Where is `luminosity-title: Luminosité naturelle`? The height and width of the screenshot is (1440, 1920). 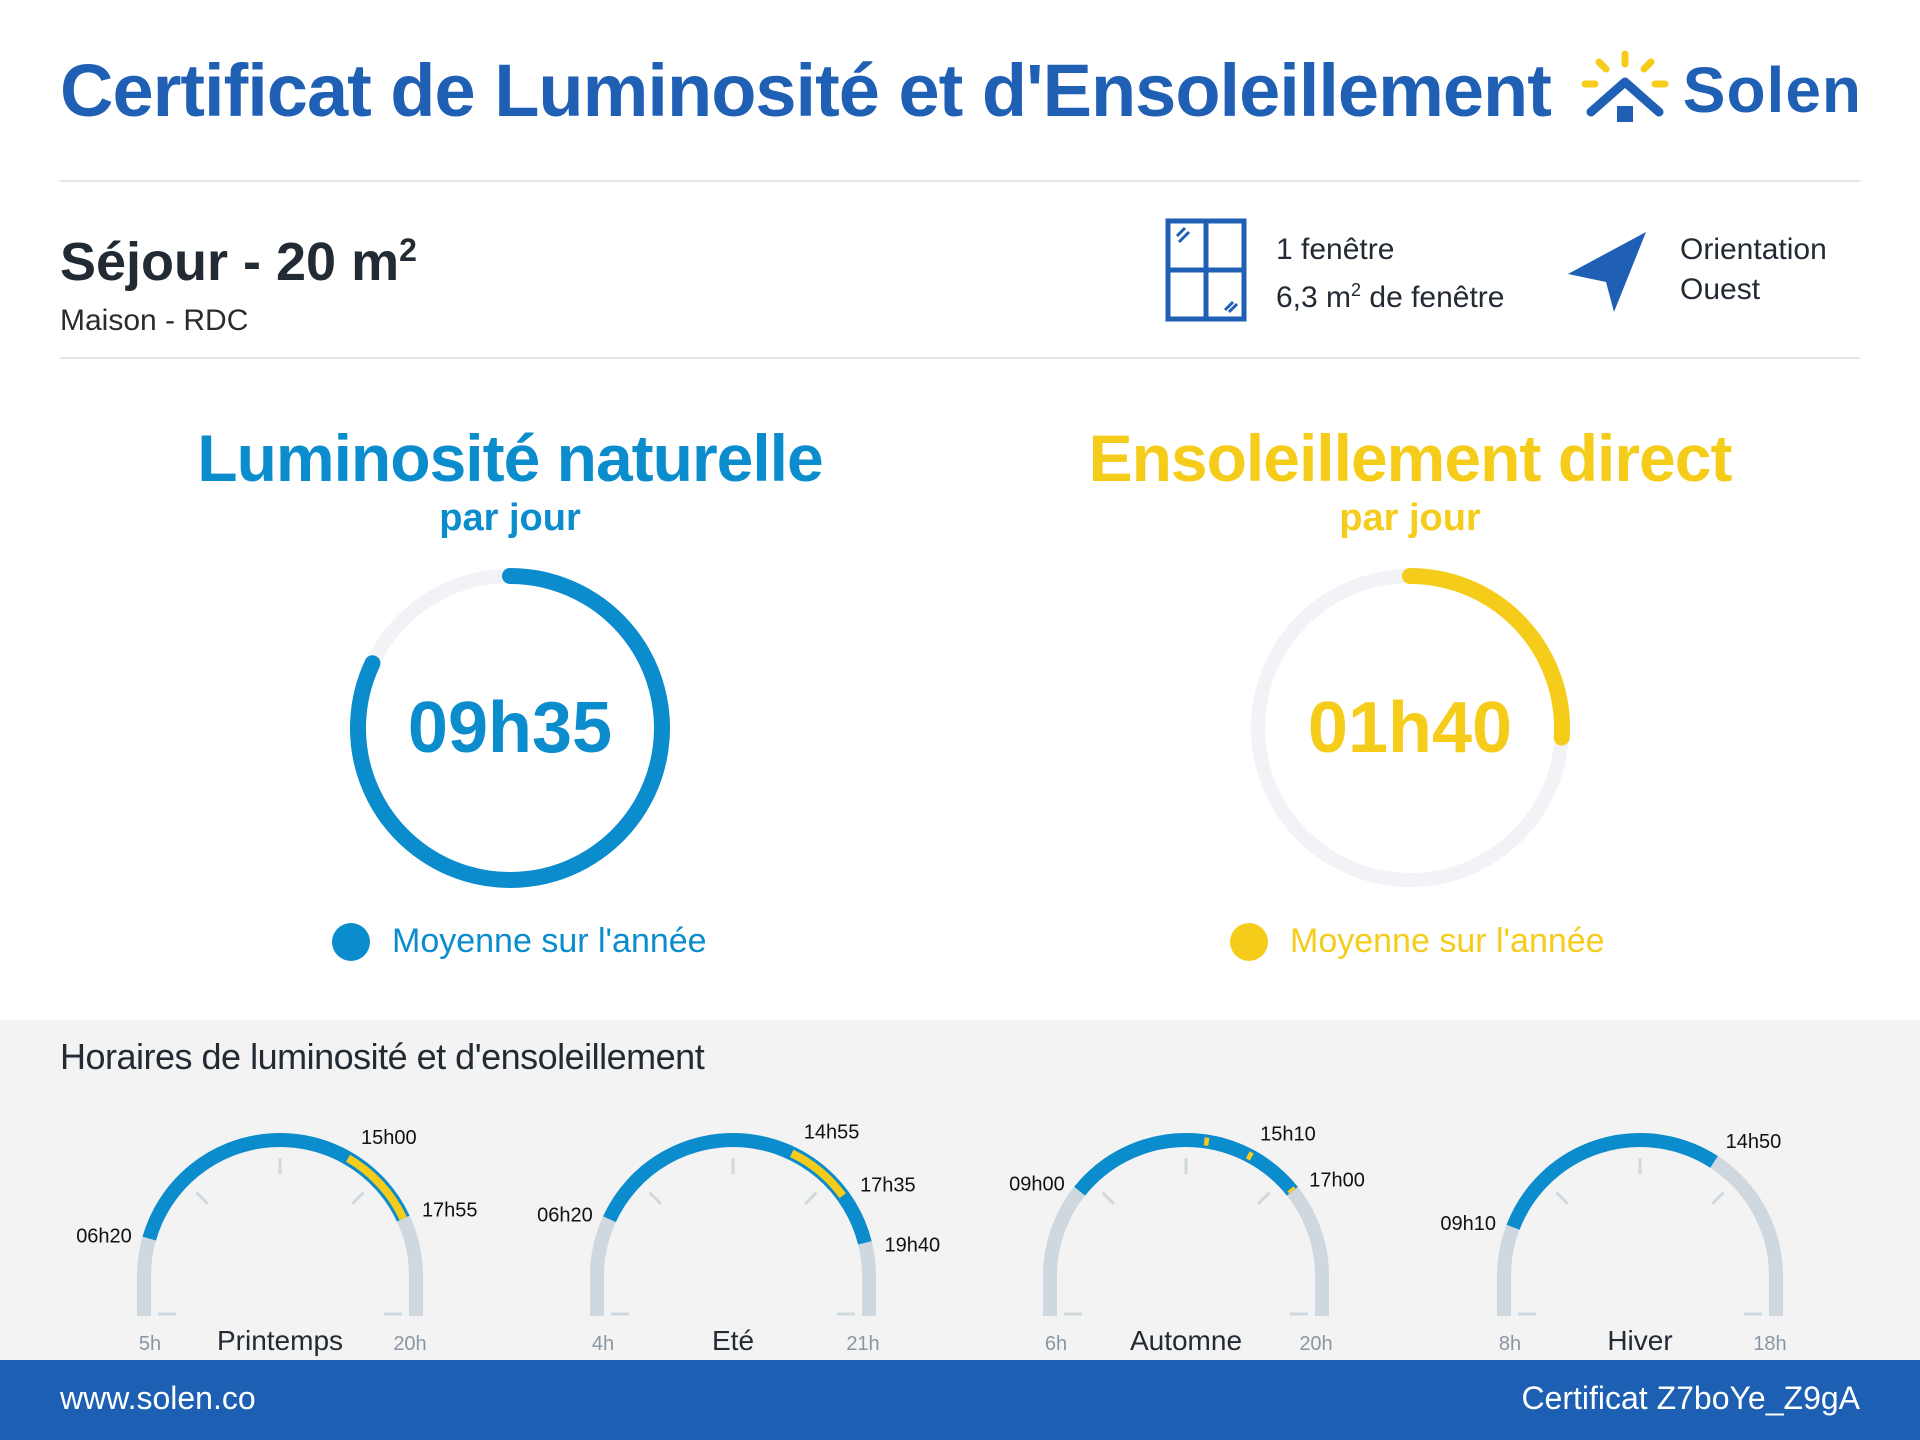 luminosity-title: Luminosité naturelle is located at coordinates (510, 458).